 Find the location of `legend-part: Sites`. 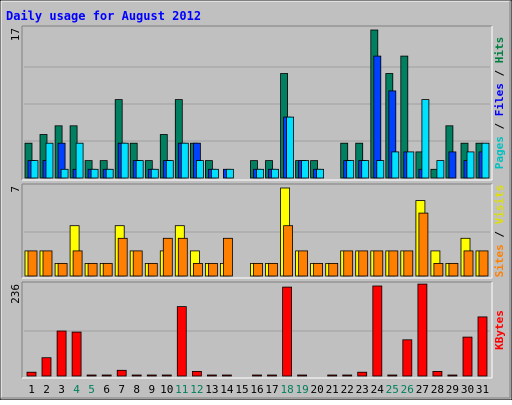

legend-part: Sites is located at coordinates (499, 260).